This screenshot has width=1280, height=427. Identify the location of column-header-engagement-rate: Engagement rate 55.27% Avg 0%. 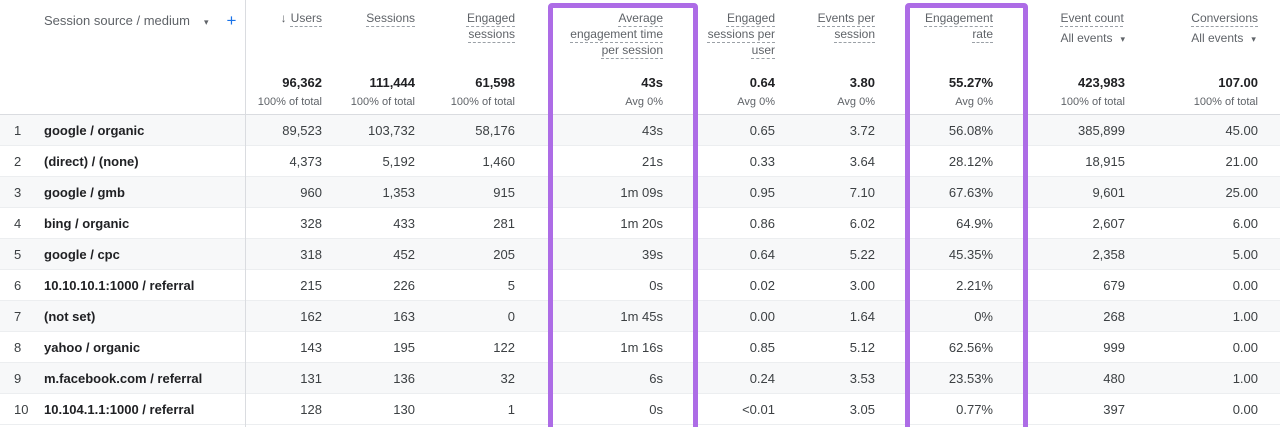
(942, 57).